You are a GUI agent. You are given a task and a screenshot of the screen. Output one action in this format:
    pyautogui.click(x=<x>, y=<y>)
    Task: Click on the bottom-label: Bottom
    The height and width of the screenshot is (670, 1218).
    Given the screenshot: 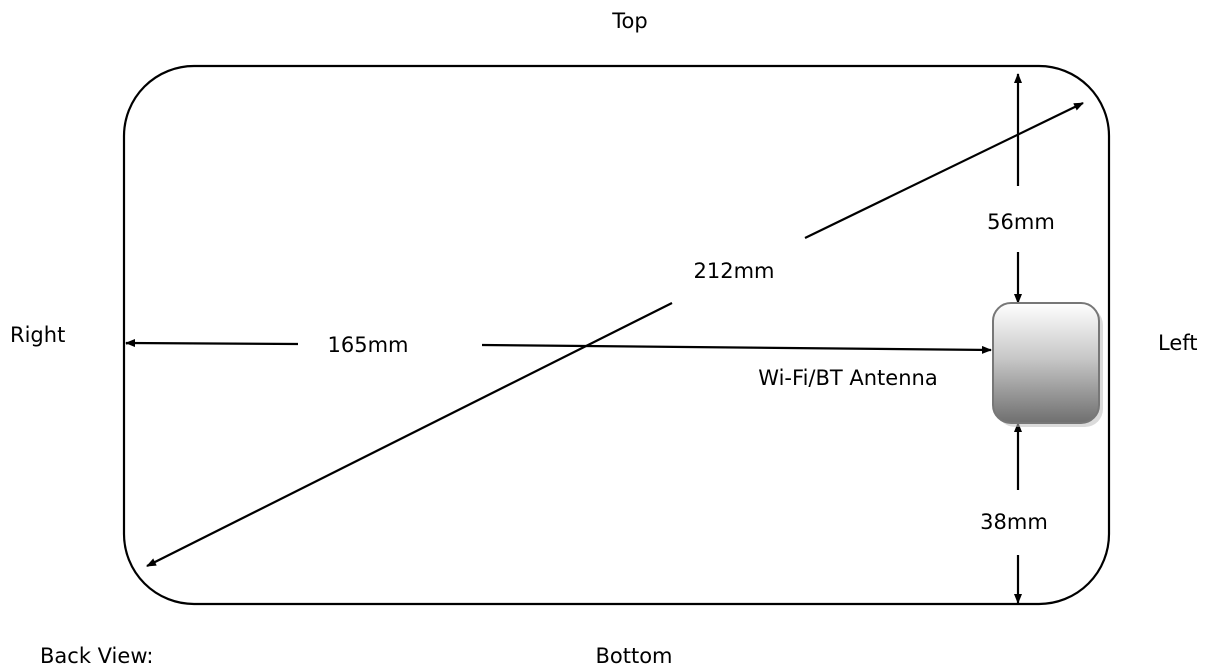 What is the action you would take?
    pyautogui.click(x=633, y=656)
    